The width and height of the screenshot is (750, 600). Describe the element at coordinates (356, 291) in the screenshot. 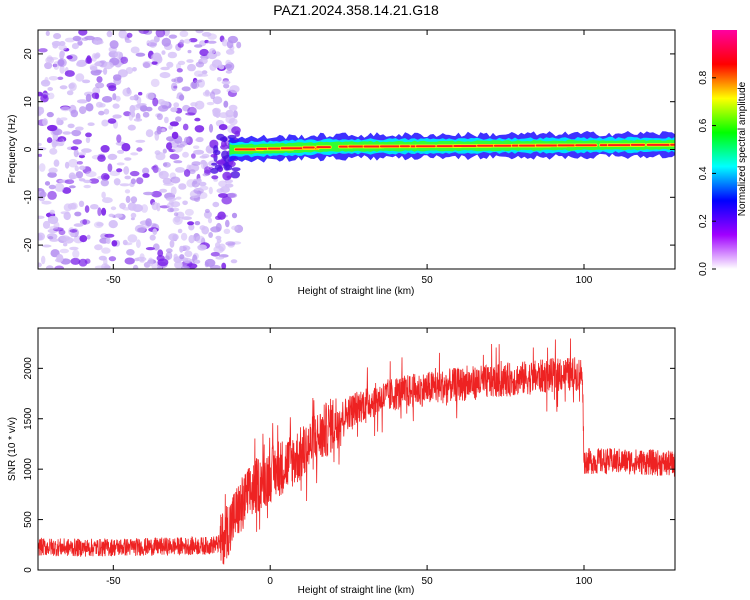

I see `spectrogram-x-label: Height of straight line (km)` at that location.